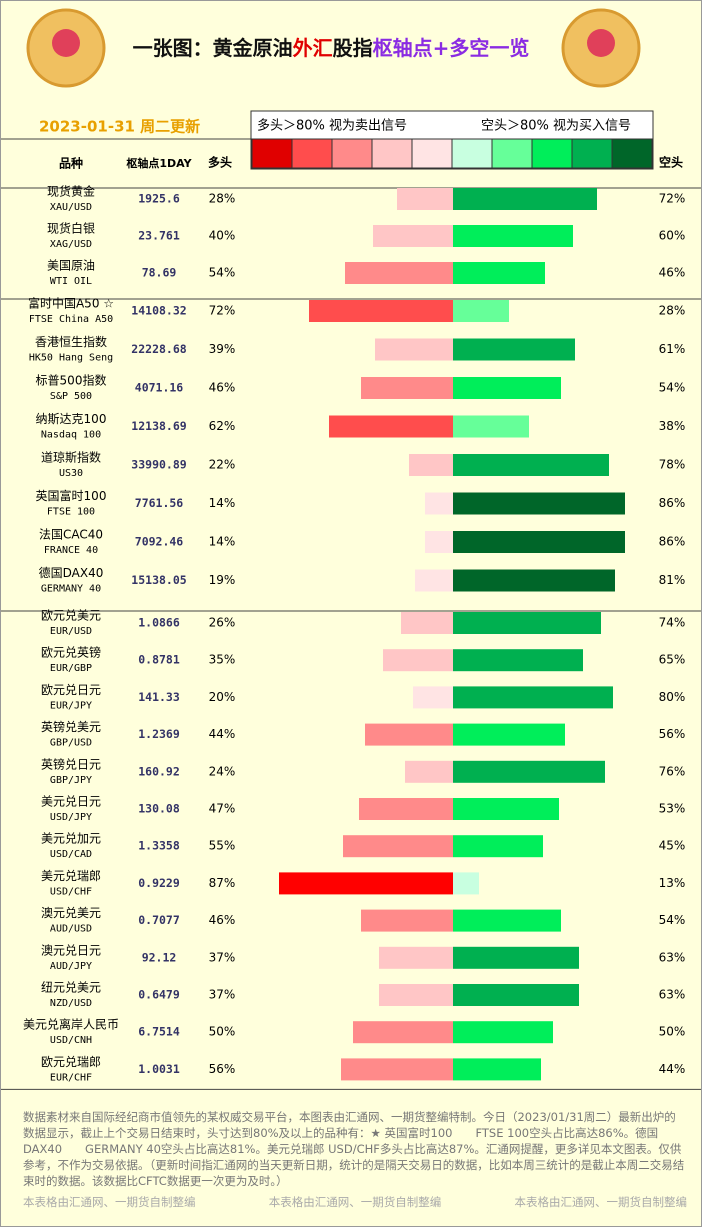  I want to click on short-label: 78%, so click(672, 465).